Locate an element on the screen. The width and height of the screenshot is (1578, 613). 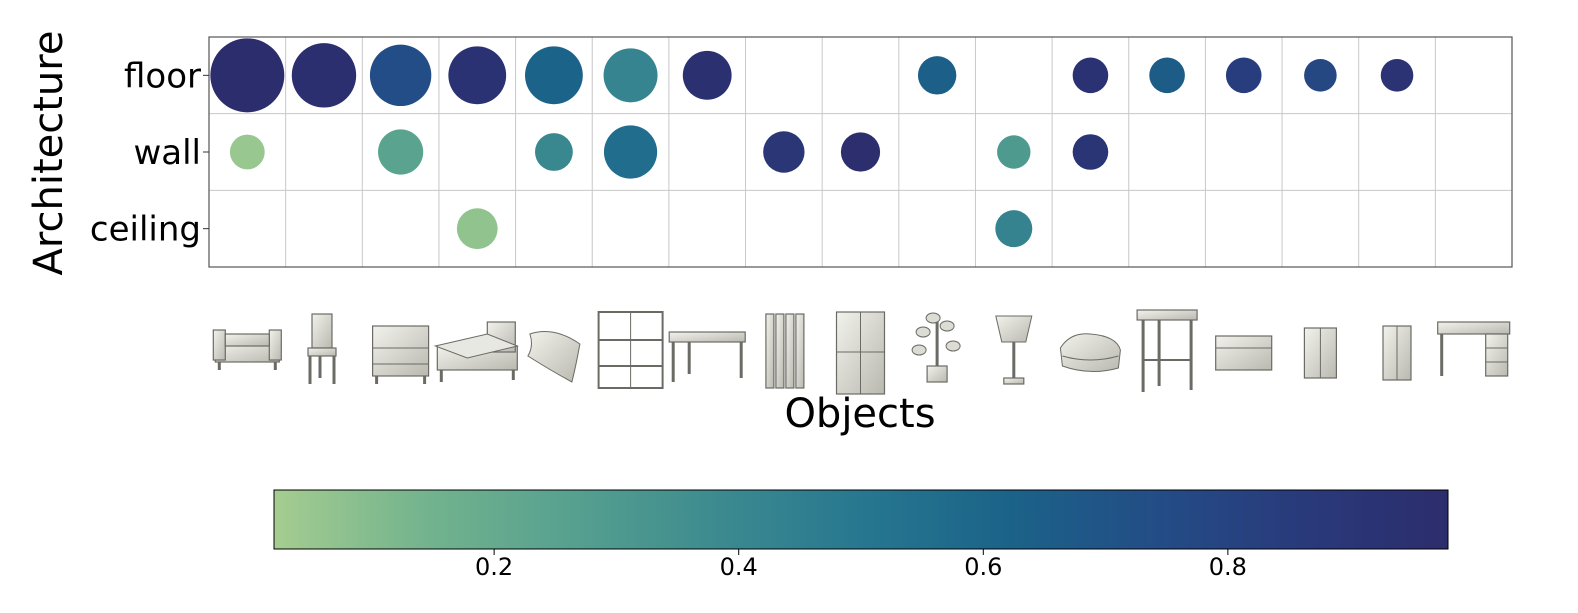
cabinet-icon is located at coordinates (1244, 353).